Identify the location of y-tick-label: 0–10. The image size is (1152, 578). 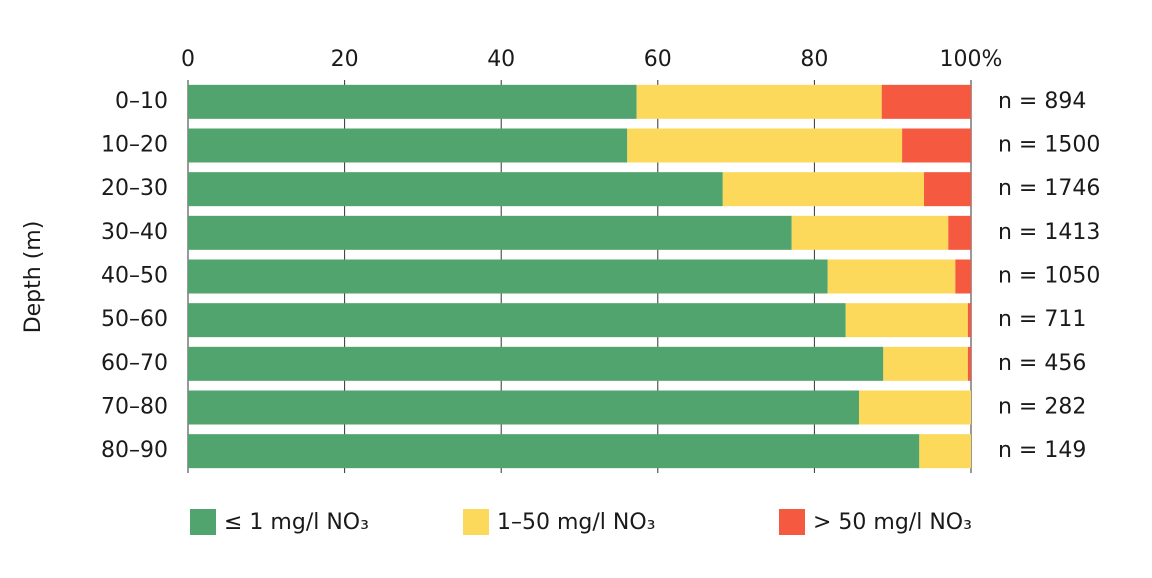
(141, 101).